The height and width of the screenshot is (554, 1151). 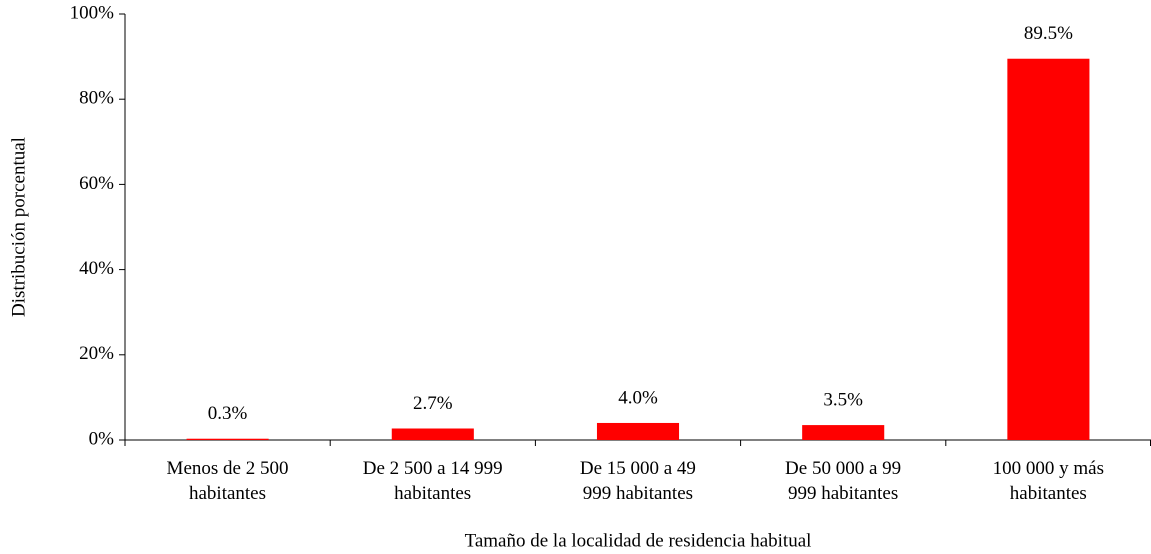 What do you see at coordinates (843, 399) in the screenshot?
I see `data-label: 3.5%` at bounding box center [843, 399].